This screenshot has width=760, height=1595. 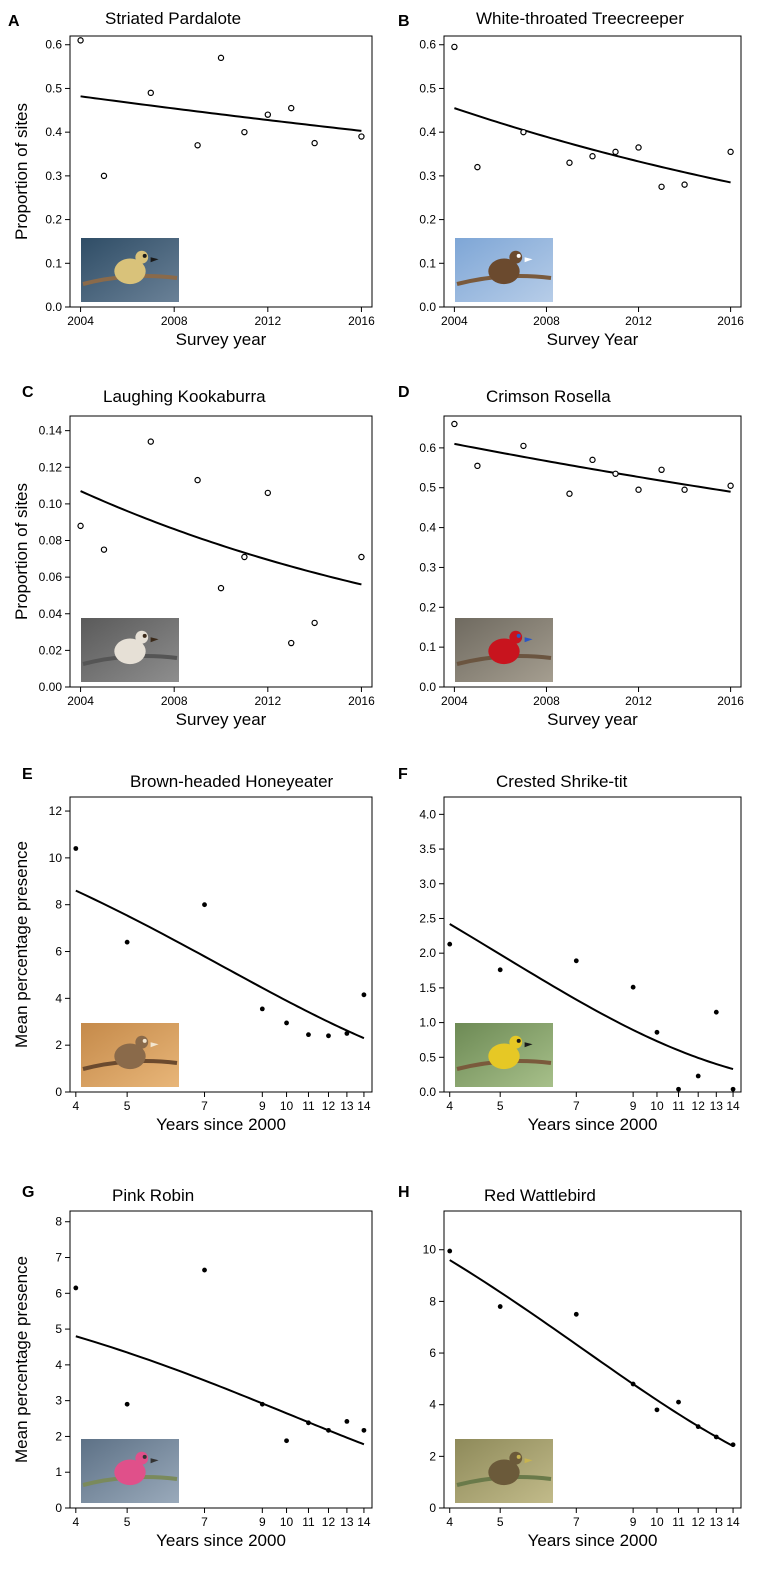 What do you see at coordinates (504, 1471) in the screenshot?
I see `red-wattlebird-photo` at bounding box center [504, 1471].